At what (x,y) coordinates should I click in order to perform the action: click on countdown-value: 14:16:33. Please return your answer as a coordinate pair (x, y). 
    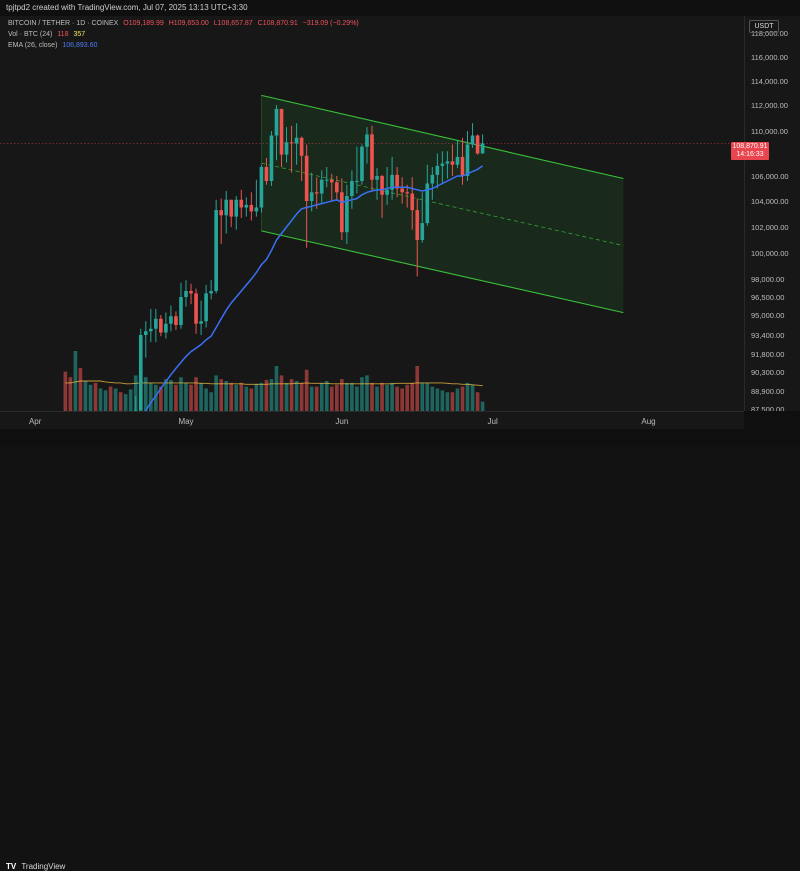
    Looking at the image, I should click on (750, 154).